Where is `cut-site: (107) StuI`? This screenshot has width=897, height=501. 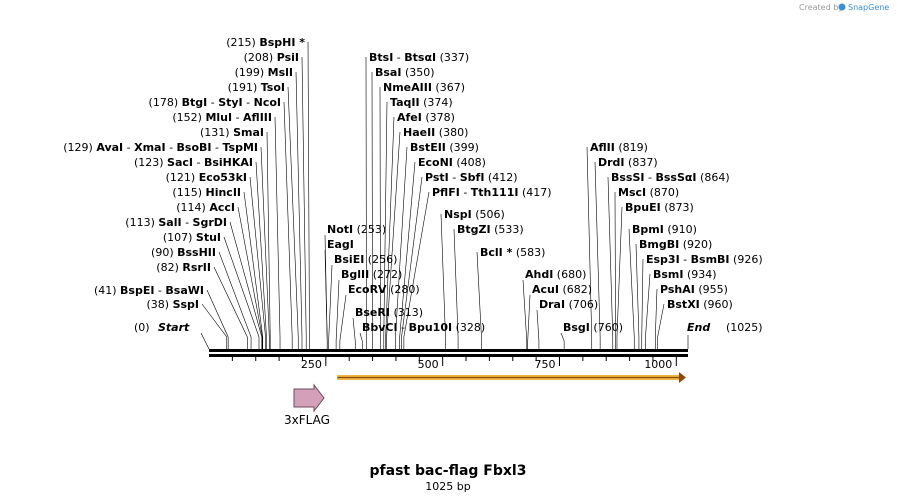 cut-site: (107) StuI is located at coordinates (192, 237).